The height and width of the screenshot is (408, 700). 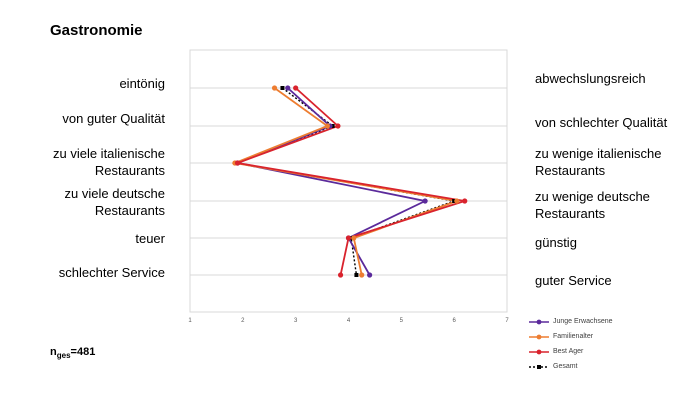 What do you see at coordinates (82, 162) in the screenshot?
I see `left-pole-label-3: zu viele italienische Restaurants` at bounding box center [82, 162].